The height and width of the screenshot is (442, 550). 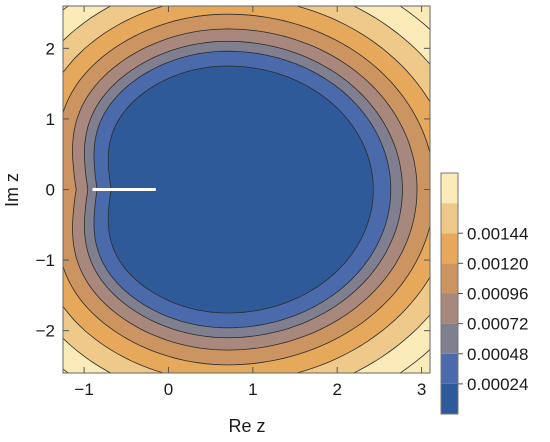 I want to click on x-tick-label: 3, so click(x=421, y=389).